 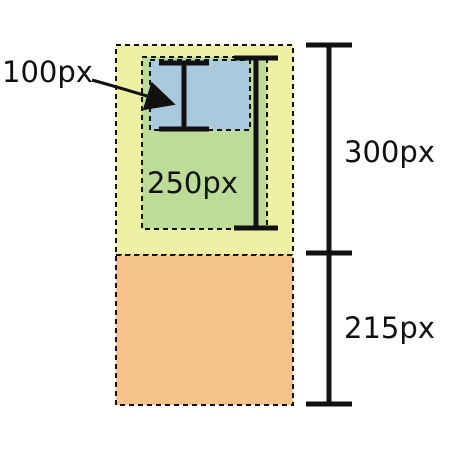 What do you see at coordinates (184, 96) in the screenshot?
I see `small-height-bracket` at bounding box center [184, 96].